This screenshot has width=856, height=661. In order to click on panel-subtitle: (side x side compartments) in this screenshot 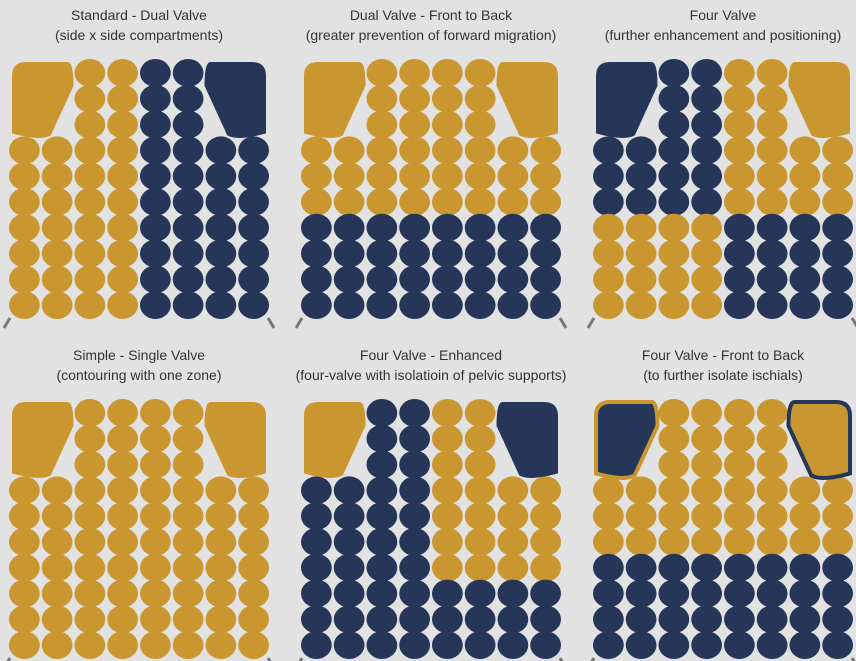, I will do `click(139, 35)`.